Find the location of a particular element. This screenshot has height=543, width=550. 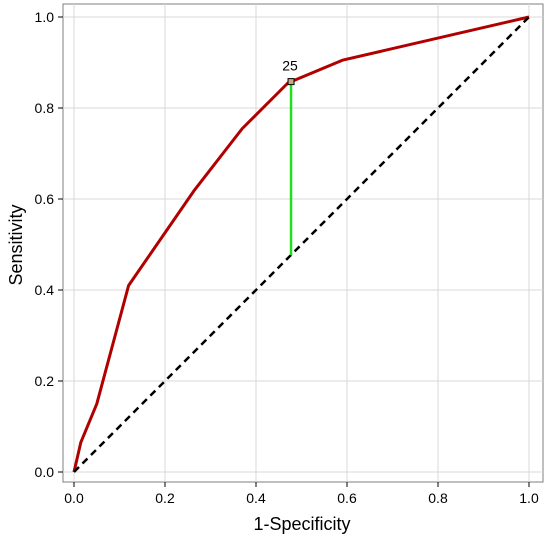

x-tick-label-0: 0.0 is located at coordinates (74, 498).